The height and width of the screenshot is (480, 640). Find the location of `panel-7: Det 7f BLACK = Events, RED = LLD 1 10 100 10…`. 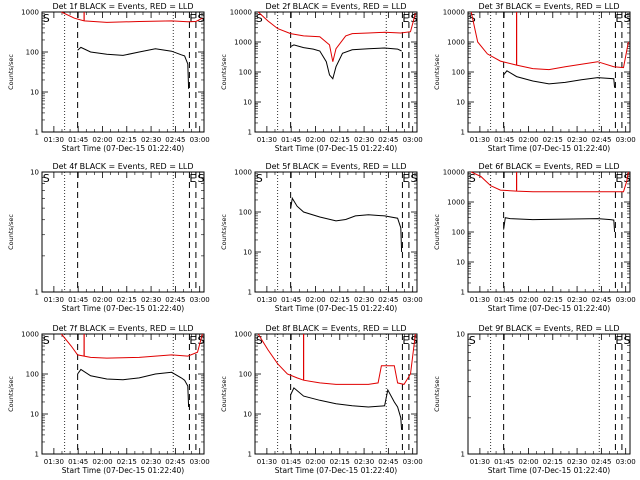

panel-7: Det 7f BLACK = Events, RED = LLD 1 10 100 10… is located at coordinates (108, 399).